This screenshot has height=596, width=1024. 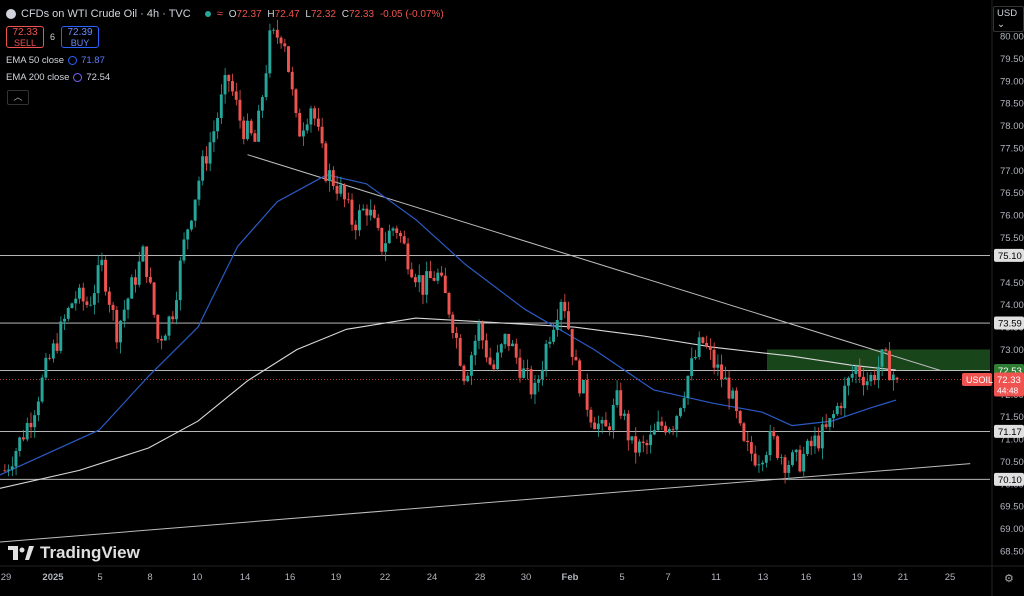 What do you see at coordinates (432, 577) in the screenshot?
I see `time-tick-label: 24` at bounding box center [432, 577].